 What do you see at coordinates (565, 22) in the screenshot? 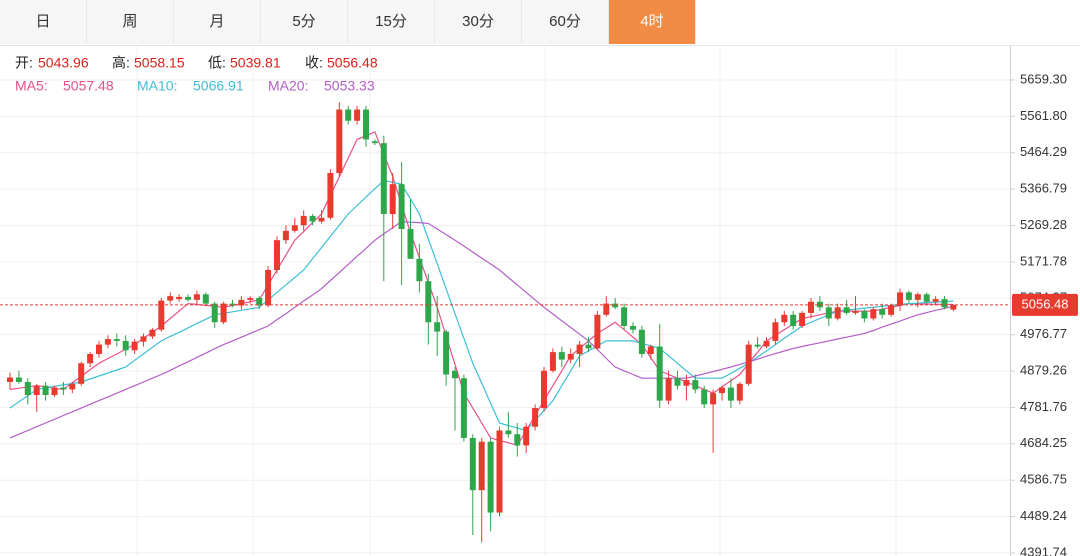
I see `period-tab: 60分` at bounding box center [565, 22].